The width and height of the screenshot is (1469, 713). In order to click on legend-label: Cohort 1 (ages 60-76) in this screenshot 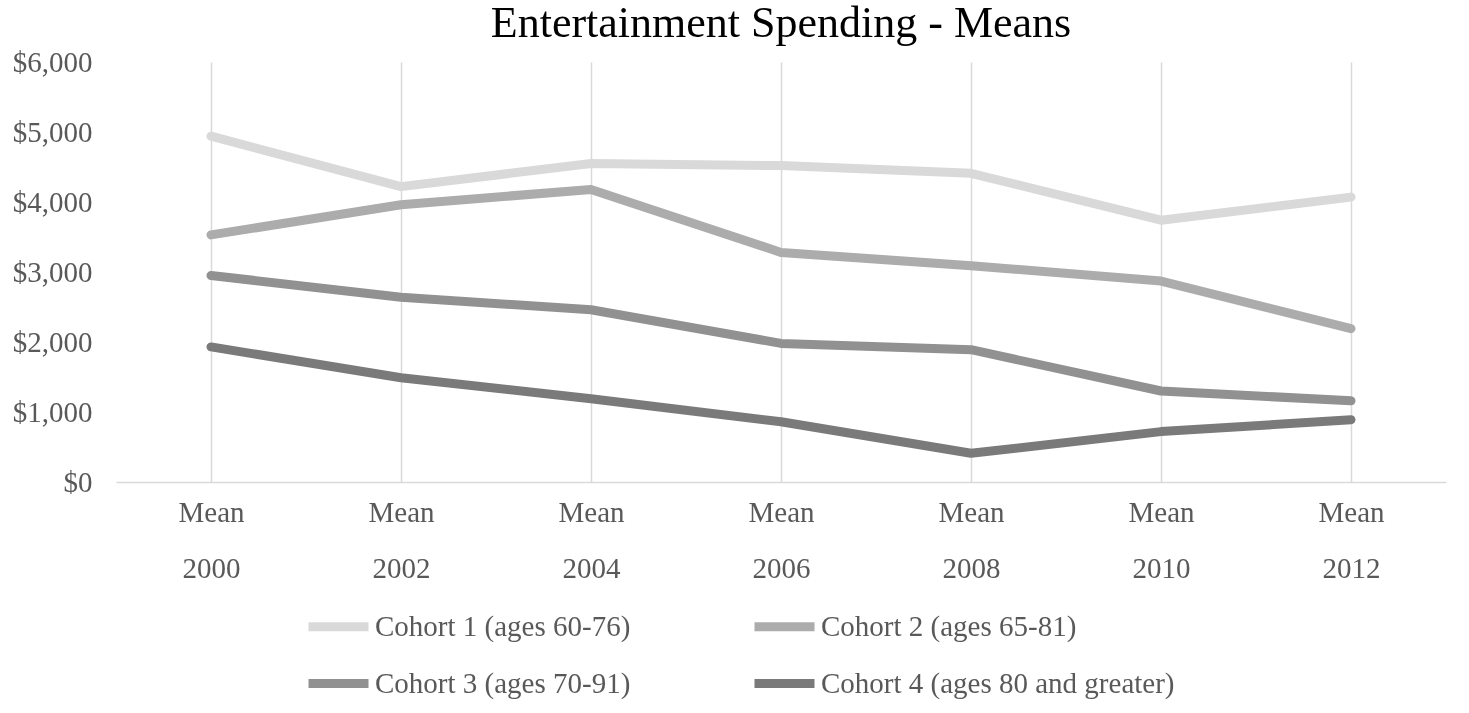, I will do `click(503, 626)`.